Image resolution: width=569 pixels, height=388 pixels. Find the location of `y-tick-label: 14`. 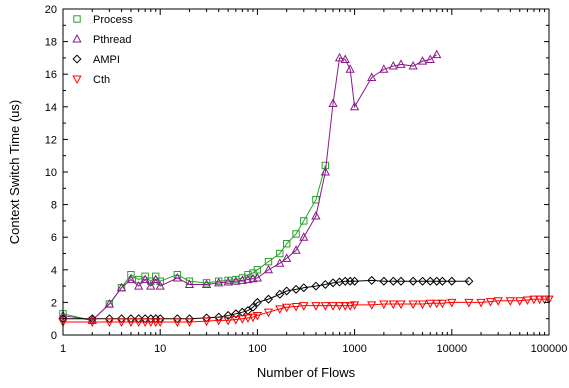

y-tick-label: 14 is located at coordinates (51, 108).